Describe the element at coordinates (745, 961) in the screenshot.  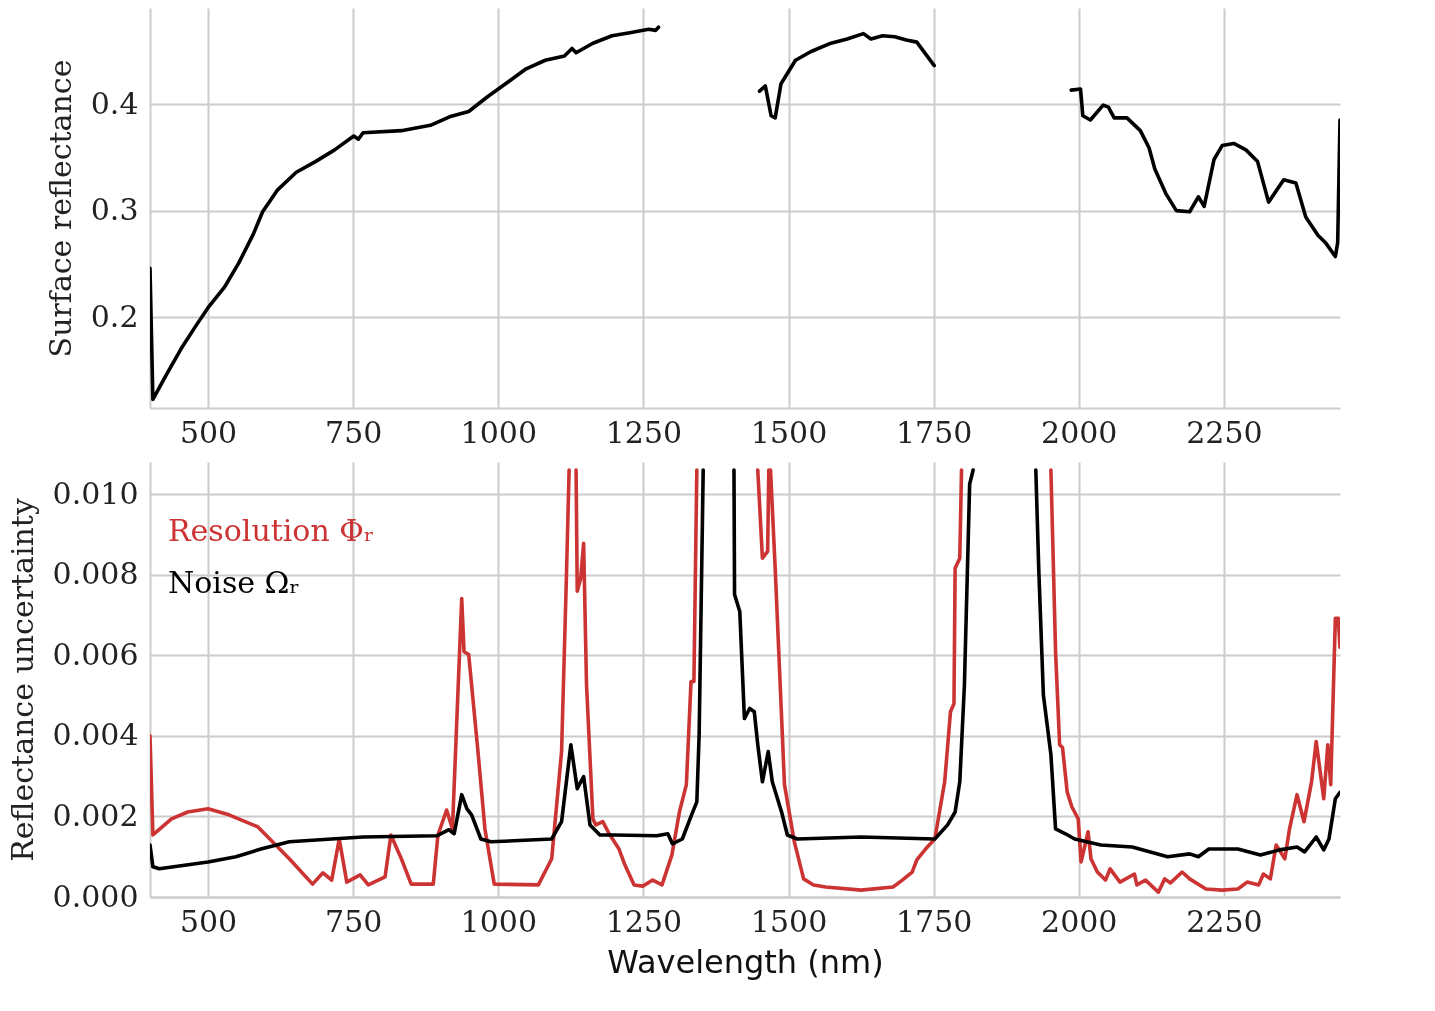
I see `x-axis-title: Wavelength (nm)` at that location.